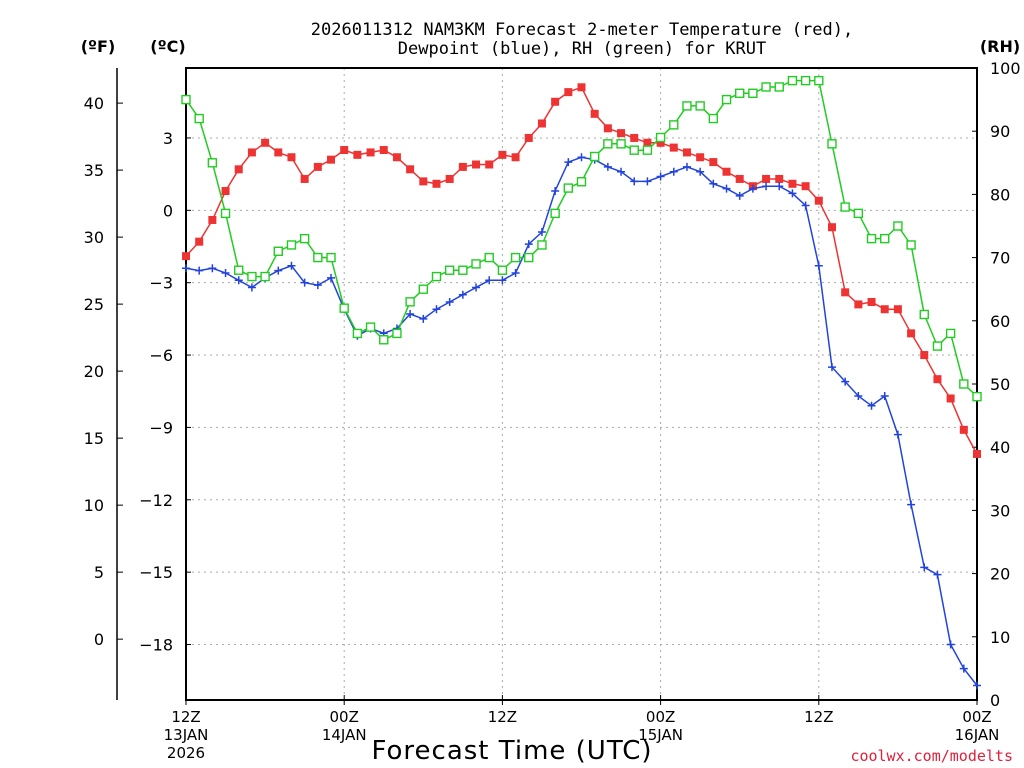 This screenshot has height=768, width=1024. Describe the element at coordinates (94, 237) in the screenshot. I see `fahrenheit-tick-label: 30` at that location.